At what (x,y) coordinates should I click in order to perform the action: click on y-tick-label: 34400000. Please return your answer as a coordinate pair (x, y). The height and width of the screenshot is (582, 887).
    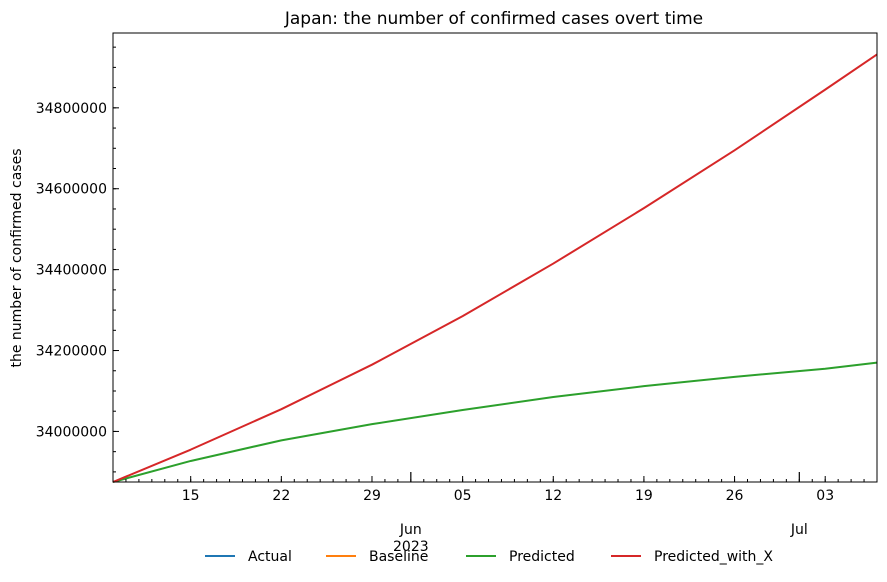
    Looking at the image, I should click on (71, 271).